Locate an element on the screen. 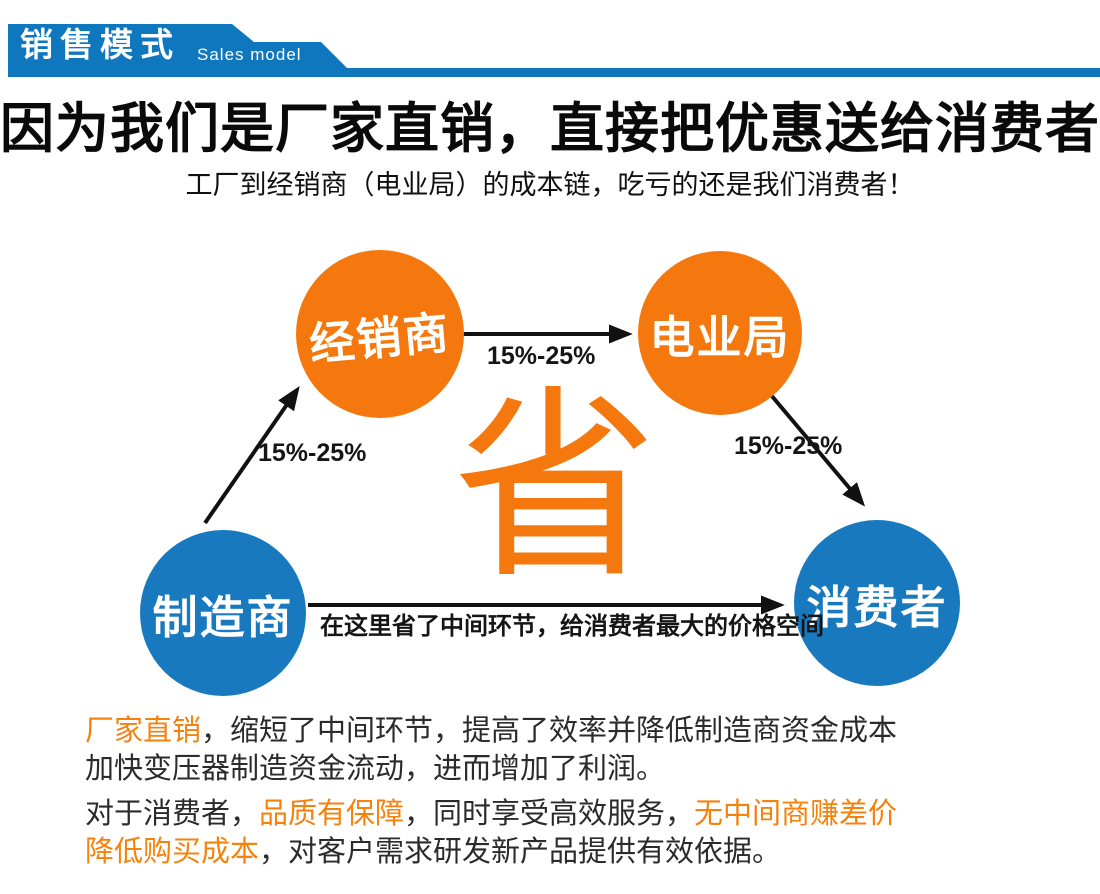 This screenshot has width=1100, height=894. save-character: 省 is located at coordinates (555, 487).